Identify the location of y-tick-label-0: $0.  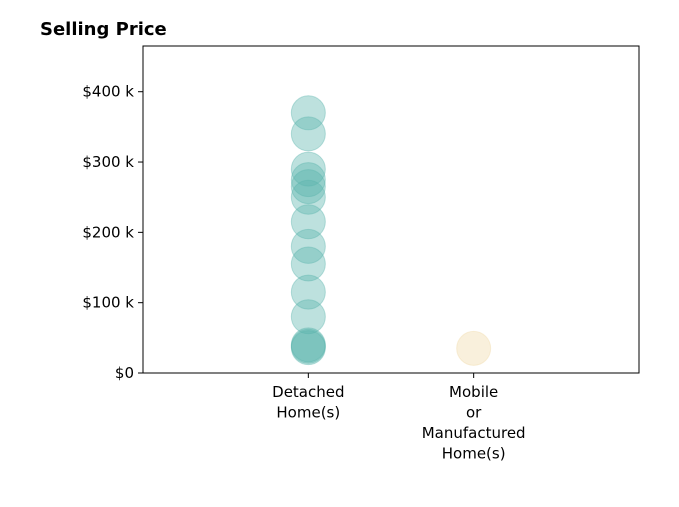
(124, 373).